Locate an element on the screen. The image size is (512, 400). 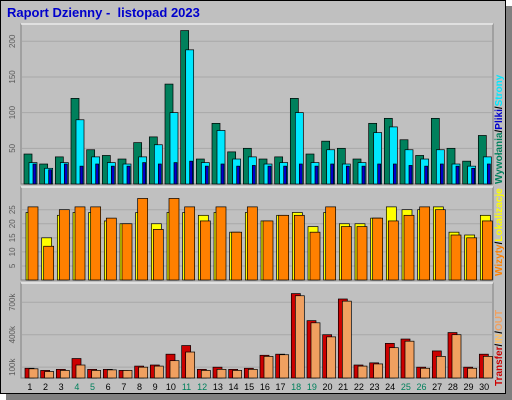
x-day-label: 12 is located at coordinates (202, 387).